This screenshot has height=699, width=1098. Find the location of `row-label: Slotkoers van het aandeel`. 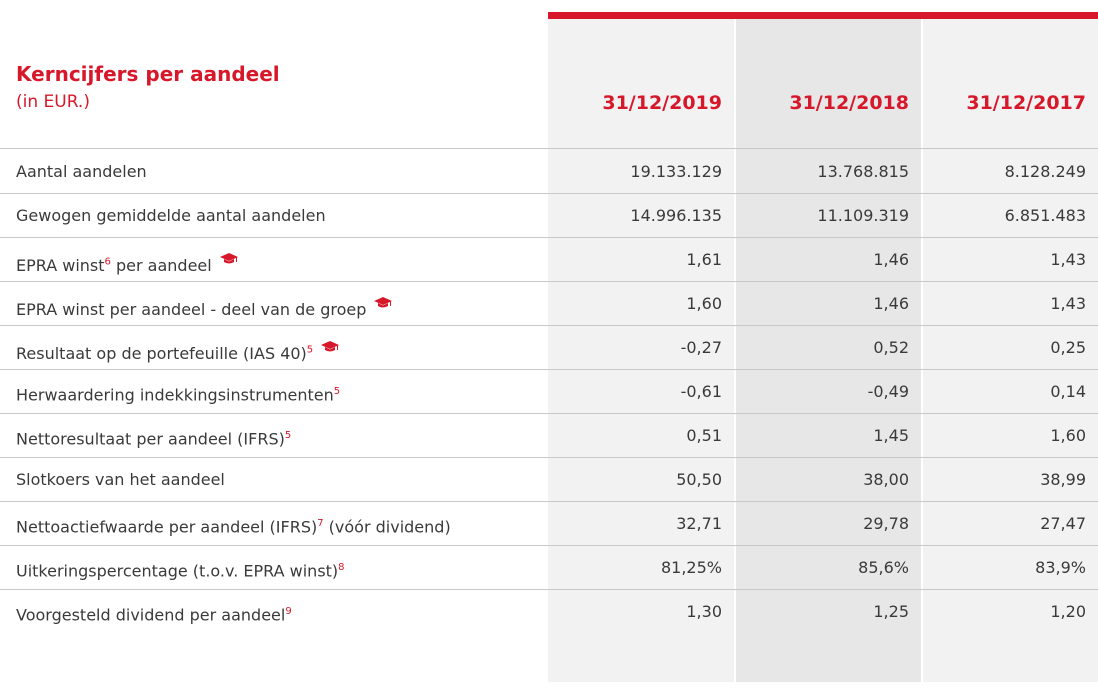

row-label: Slotkoers van het aandeel is located at coordinates (120, 480).